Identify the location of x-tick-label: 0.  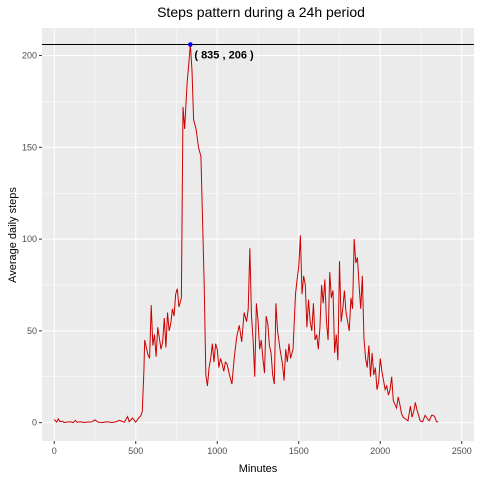
(54, 451).